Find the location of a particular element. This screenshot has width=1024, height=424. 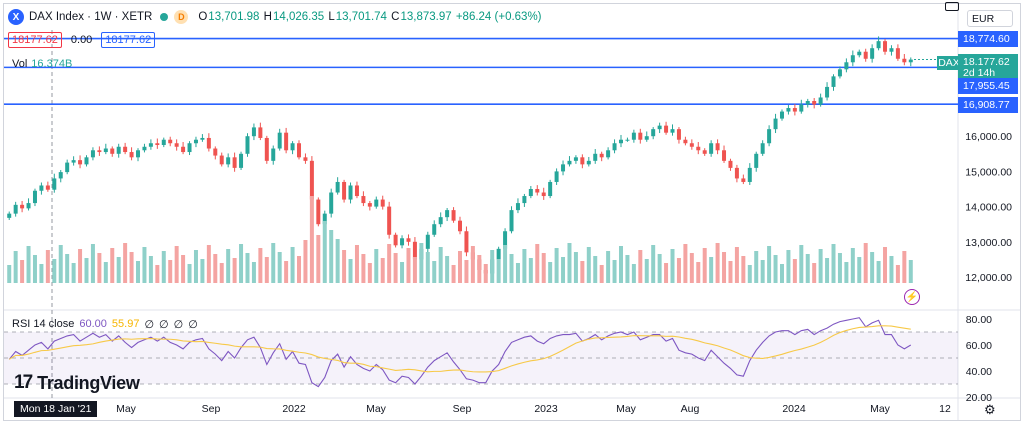

rsi-ma-line is located at coordinates (459, 349).